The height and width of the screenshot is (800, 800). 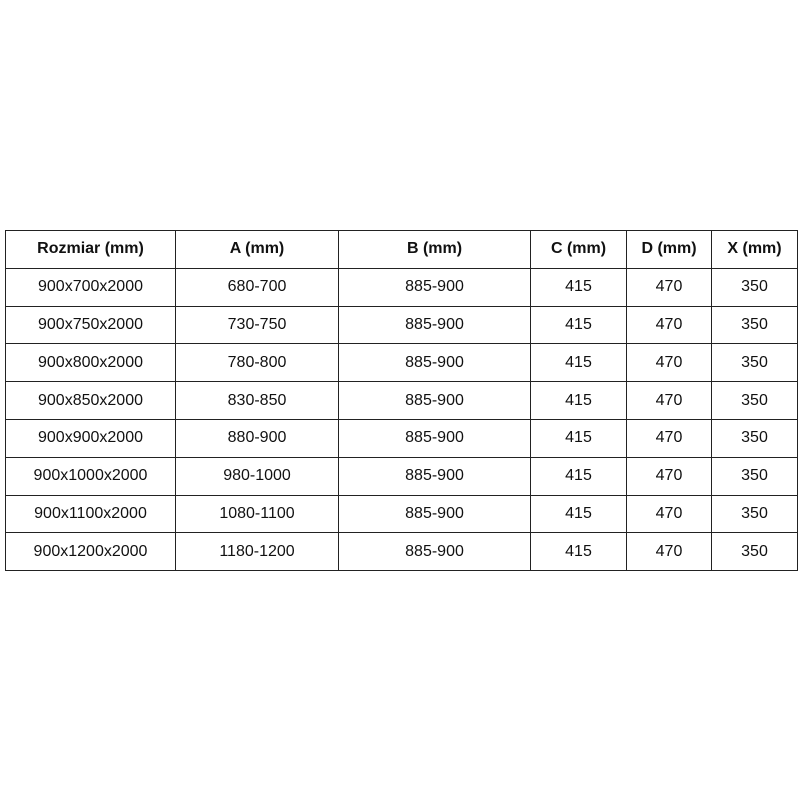 What do you see at coordinates (90, 552) in the screenshot?
I see `cell-size: 900x1200x2000` at bounding box center [90, 552].